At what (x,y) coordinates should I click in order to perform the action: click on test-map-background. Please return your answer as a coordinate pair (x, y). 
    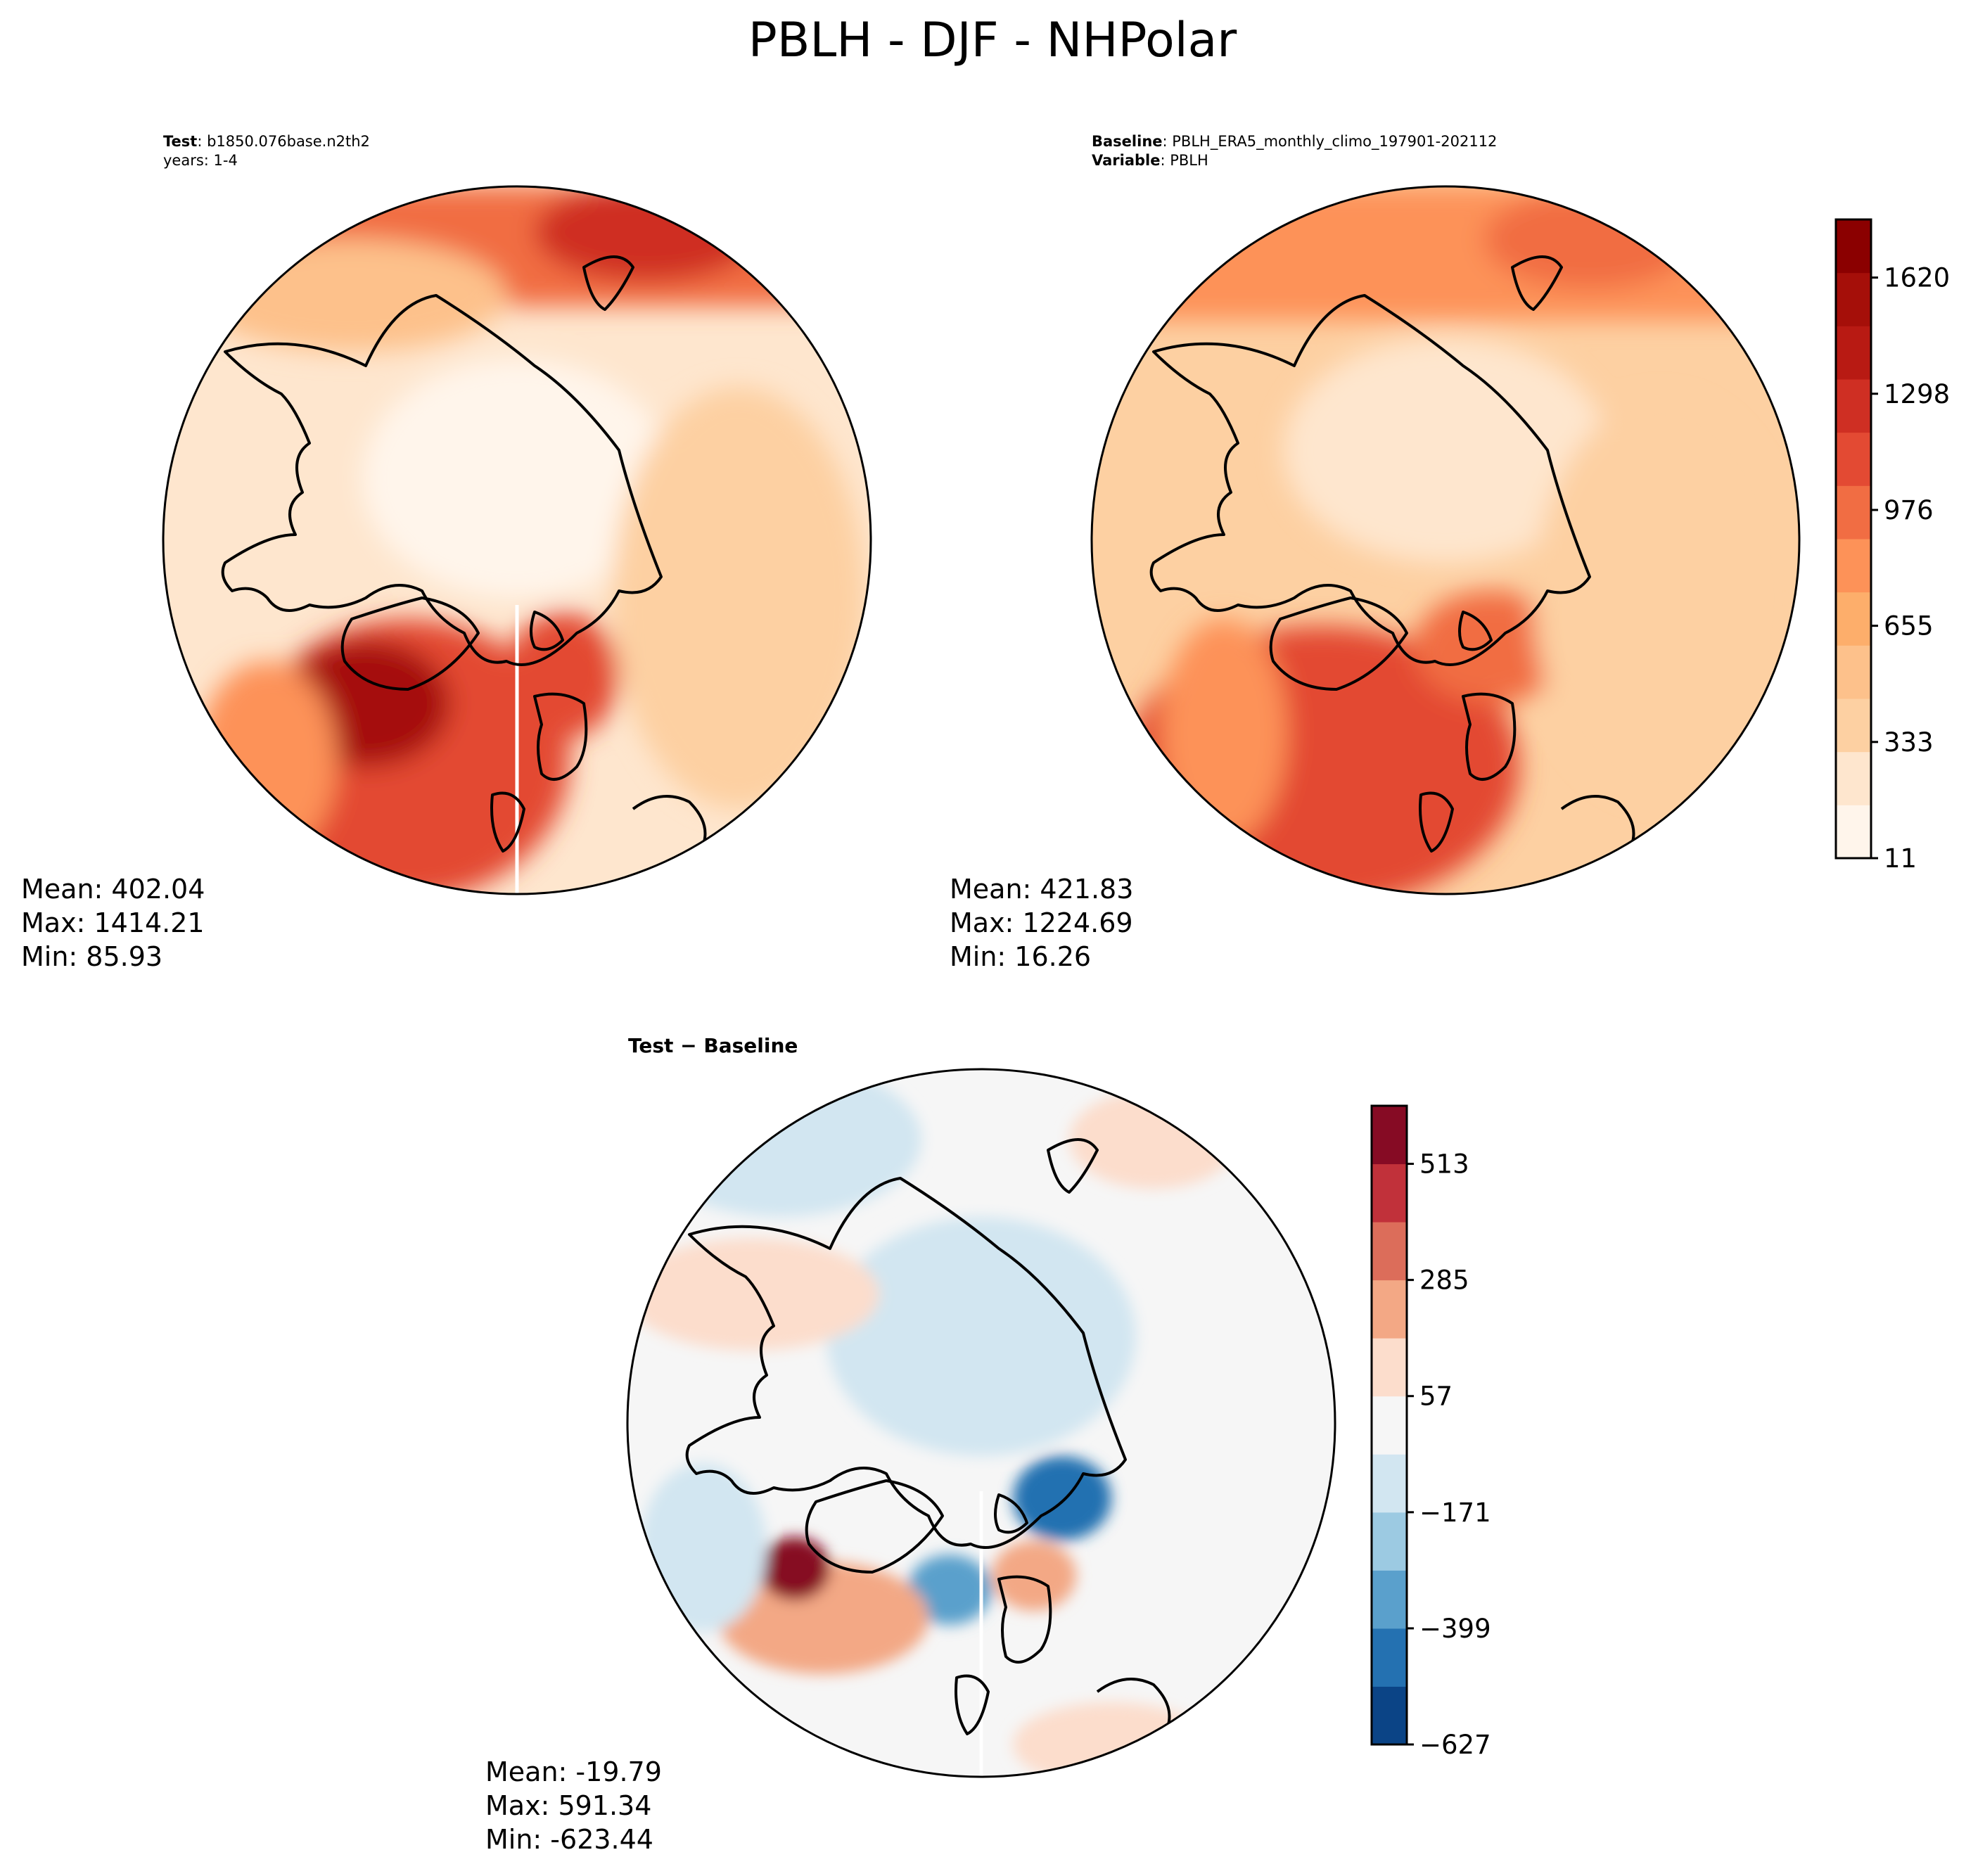
    Looking at the image, I should click on (517, 540).